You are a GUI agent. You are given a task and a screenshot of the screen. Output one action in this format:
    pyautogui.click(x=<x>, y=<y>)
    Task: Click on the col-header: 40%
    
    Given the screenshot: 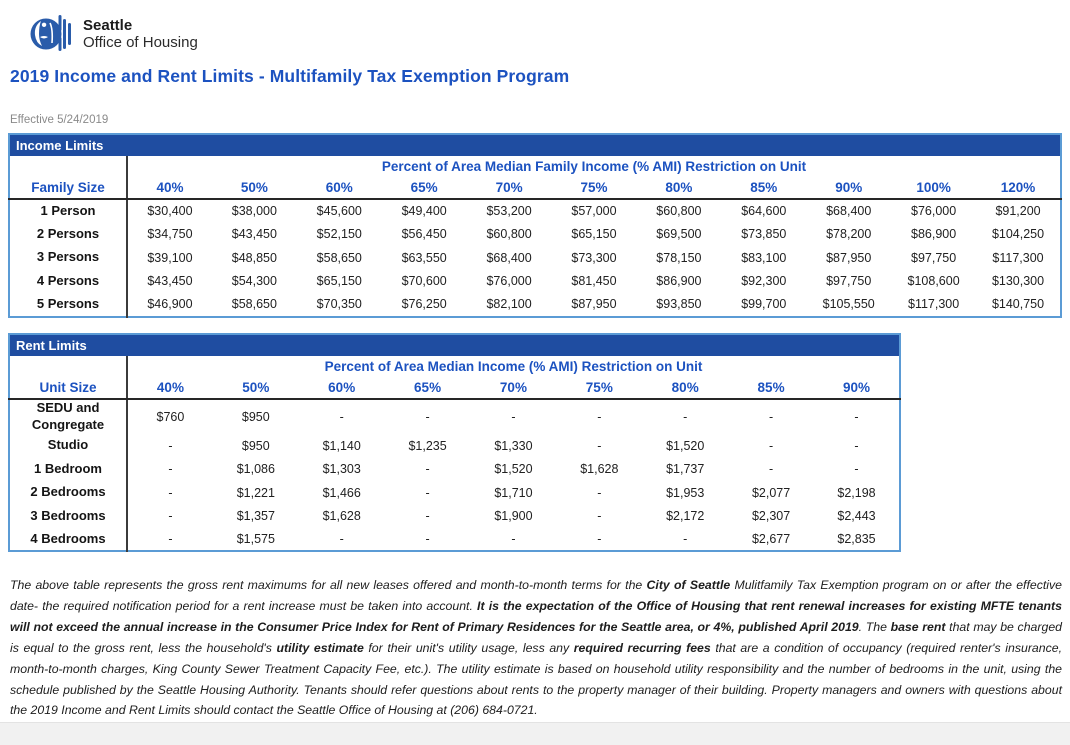 What is the action you would take?
    pyautogui.click(x=169, y=188)
    